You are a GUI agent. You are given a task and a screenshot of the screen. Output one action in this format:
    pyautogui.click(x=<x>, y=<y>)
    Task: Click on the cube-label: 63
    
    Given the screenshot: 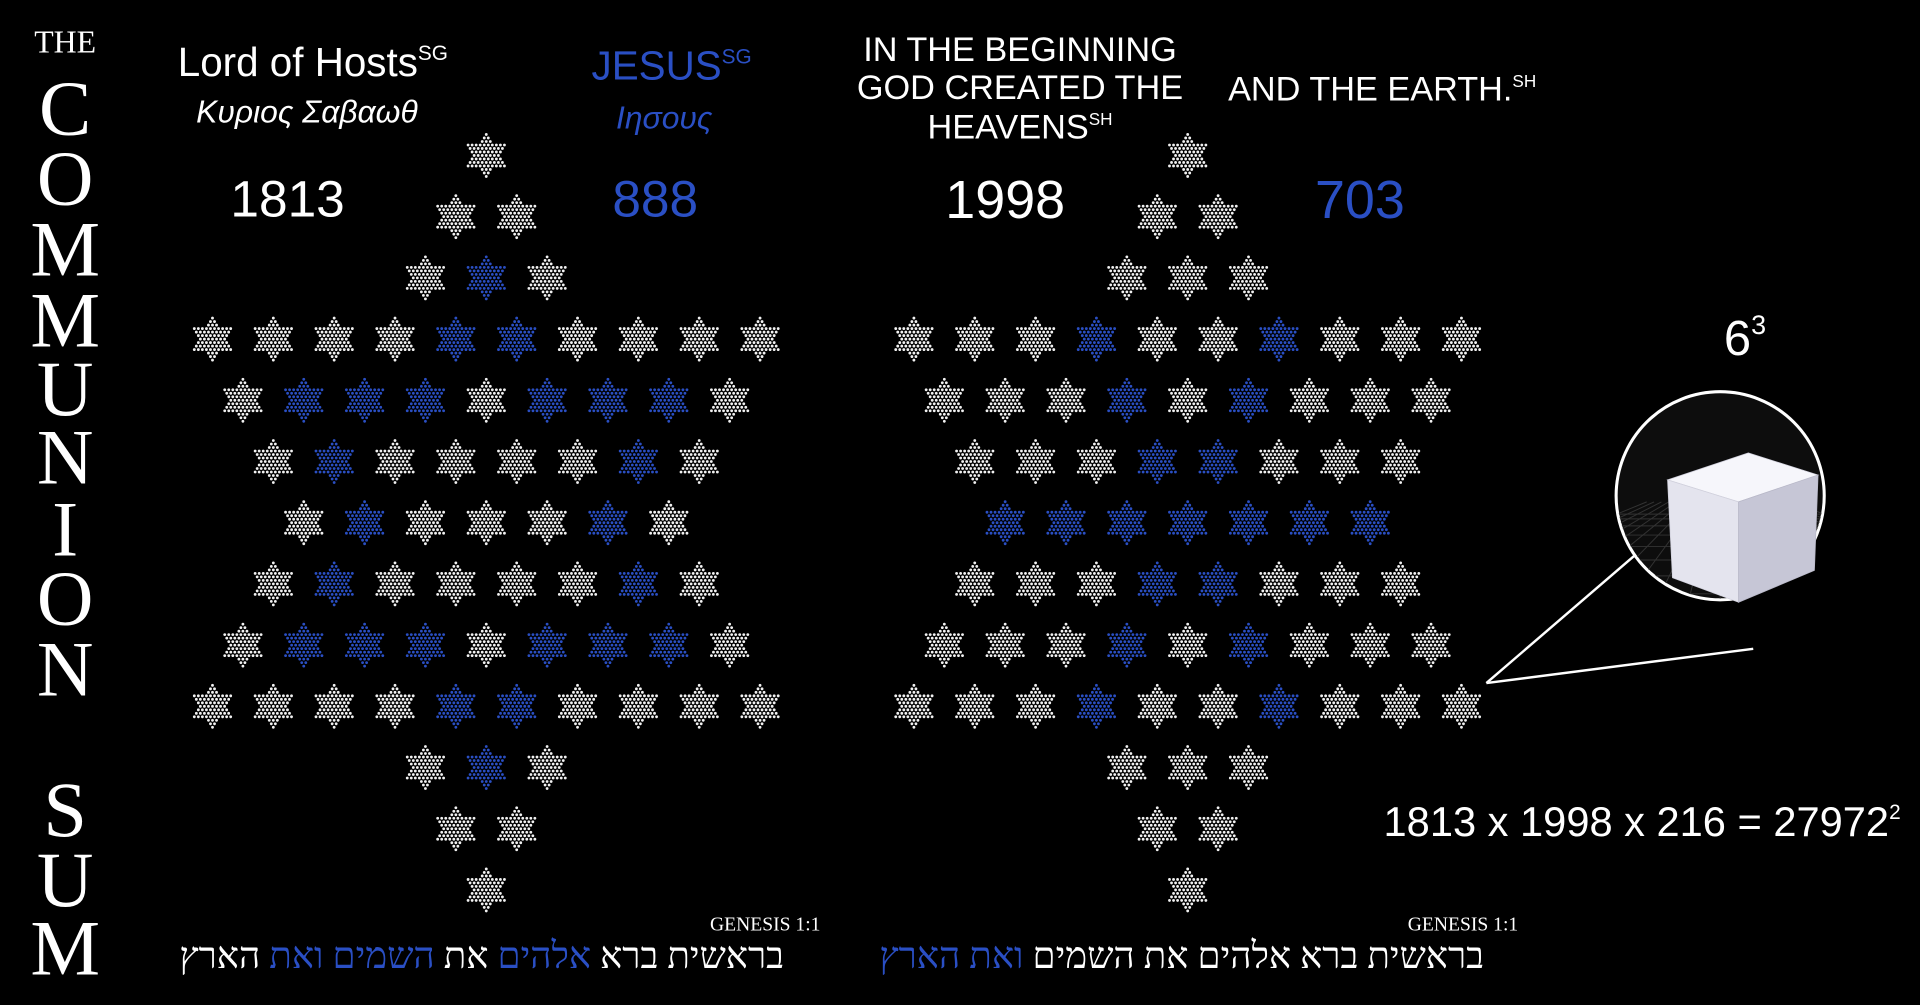 What is the action you would take?
    pyautogui.click(x=1745, y=338)
    